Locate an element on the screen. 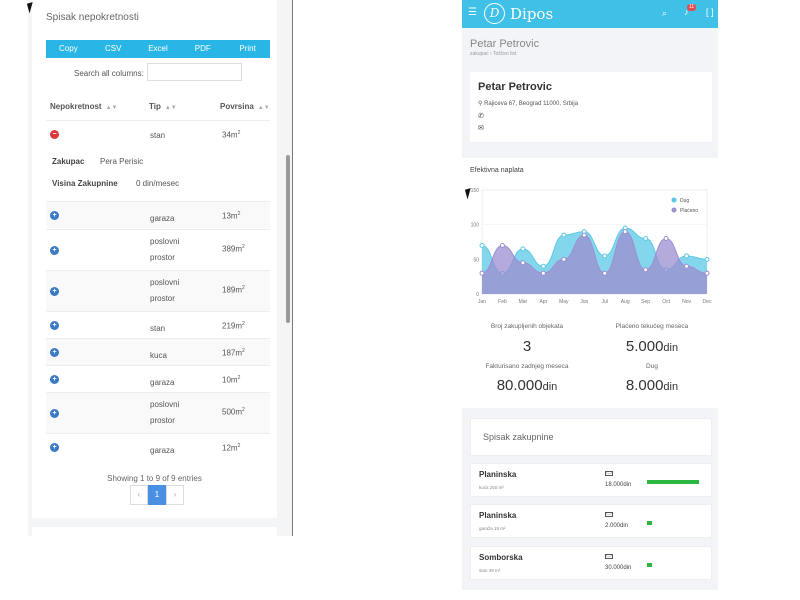 The image size is (800, 600). rent-amount: 2.000din is located at coordinates (617, 526).